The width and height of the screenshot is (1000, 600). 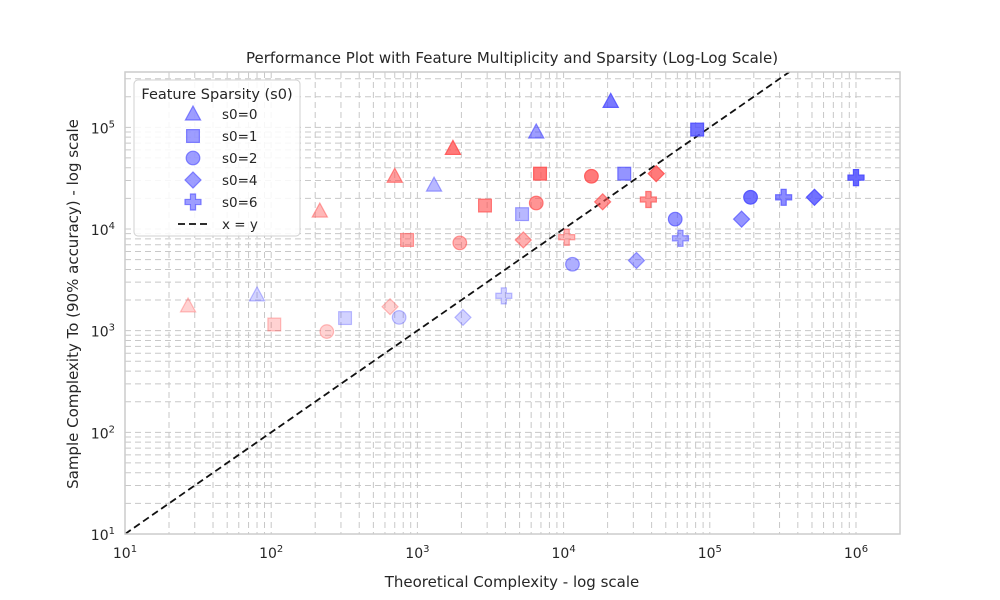 I want to click on legend-marker-plus, so click(x=193, y=202).